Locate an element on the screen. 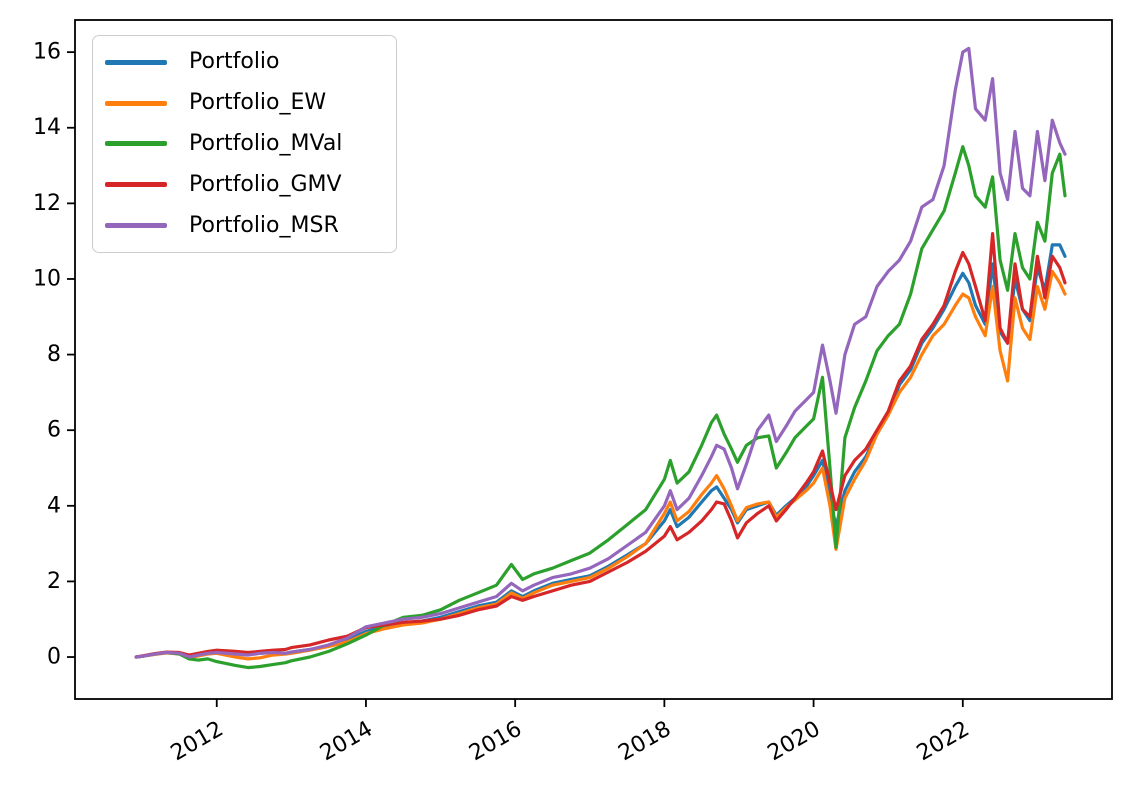 This screenshot has height=802, width=1131. y-axis-tick-label: 12 is located at coordinates (47, 203).